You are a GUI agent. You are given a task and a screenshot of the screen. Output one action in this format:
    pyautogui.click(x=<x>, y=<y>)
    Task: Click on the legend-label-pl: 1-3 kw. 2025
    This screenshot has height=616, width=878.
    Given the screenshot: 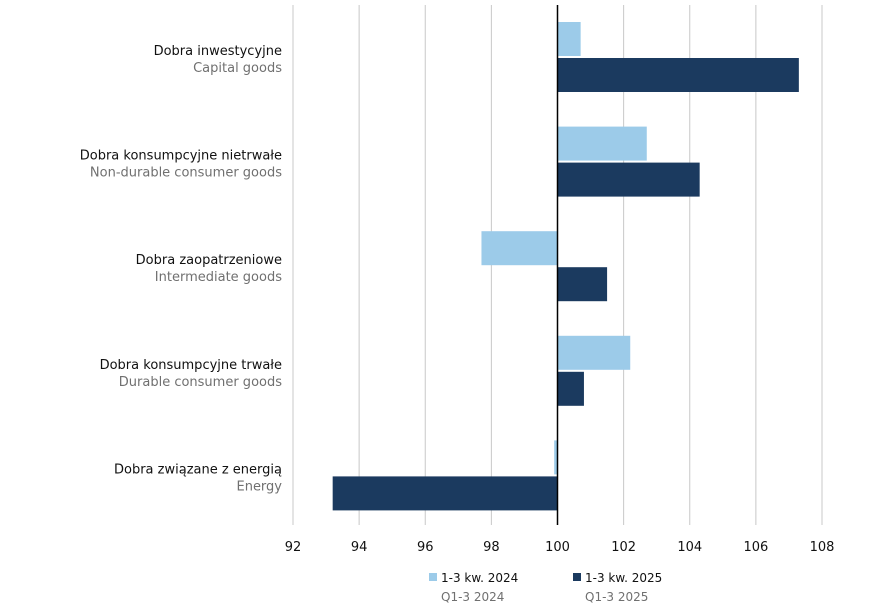 What is the action you would take?
    pyautogui.click(x=623, y=578)
    